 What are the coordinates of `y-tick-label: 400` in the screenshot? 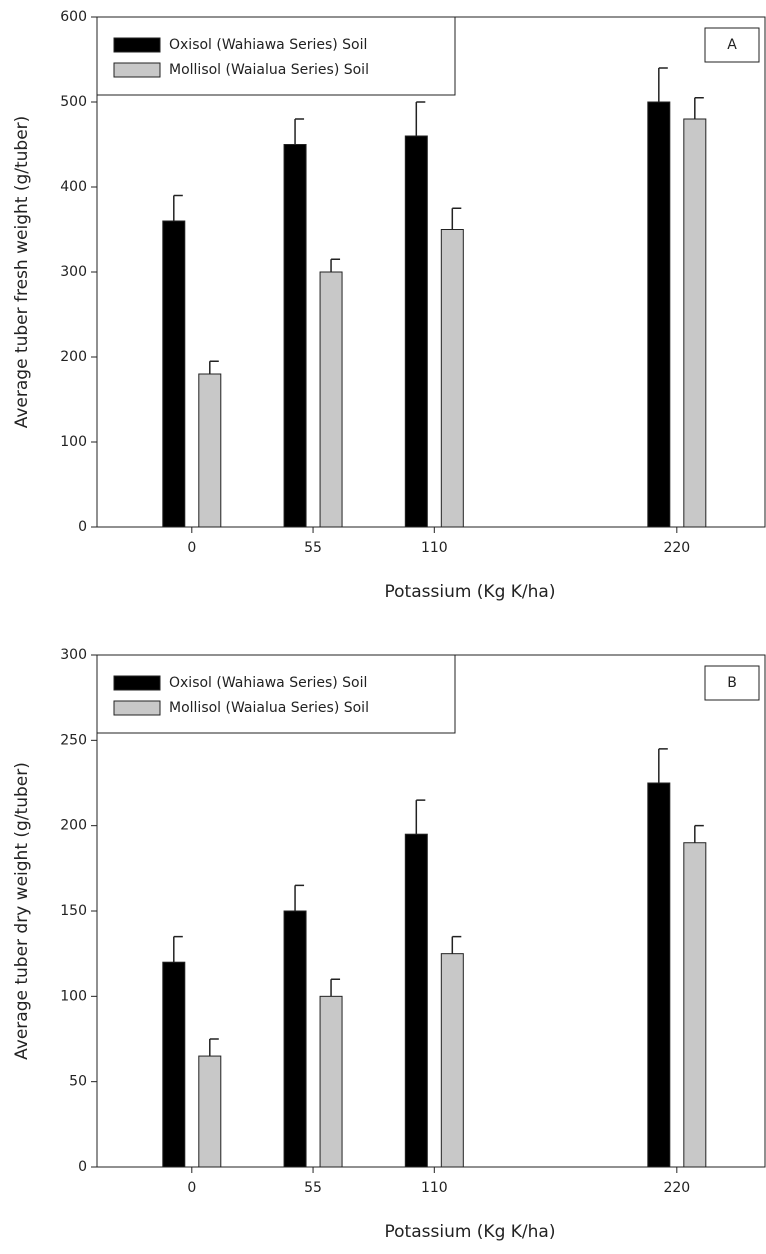 It's located at (73, 187).